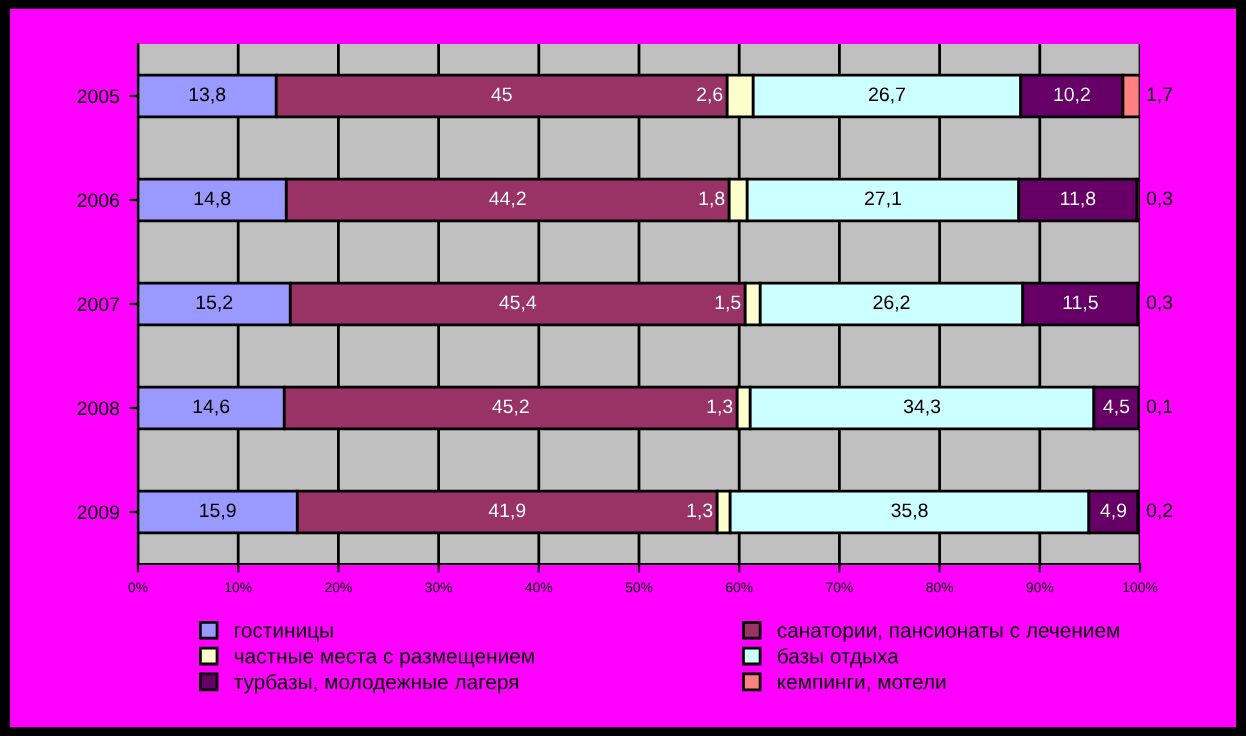 The width and height of the screenshot is (1246, 736). Describe the element at coordinates (883, 199) in the screenshot. I see `data-label: 27,1` at that location.